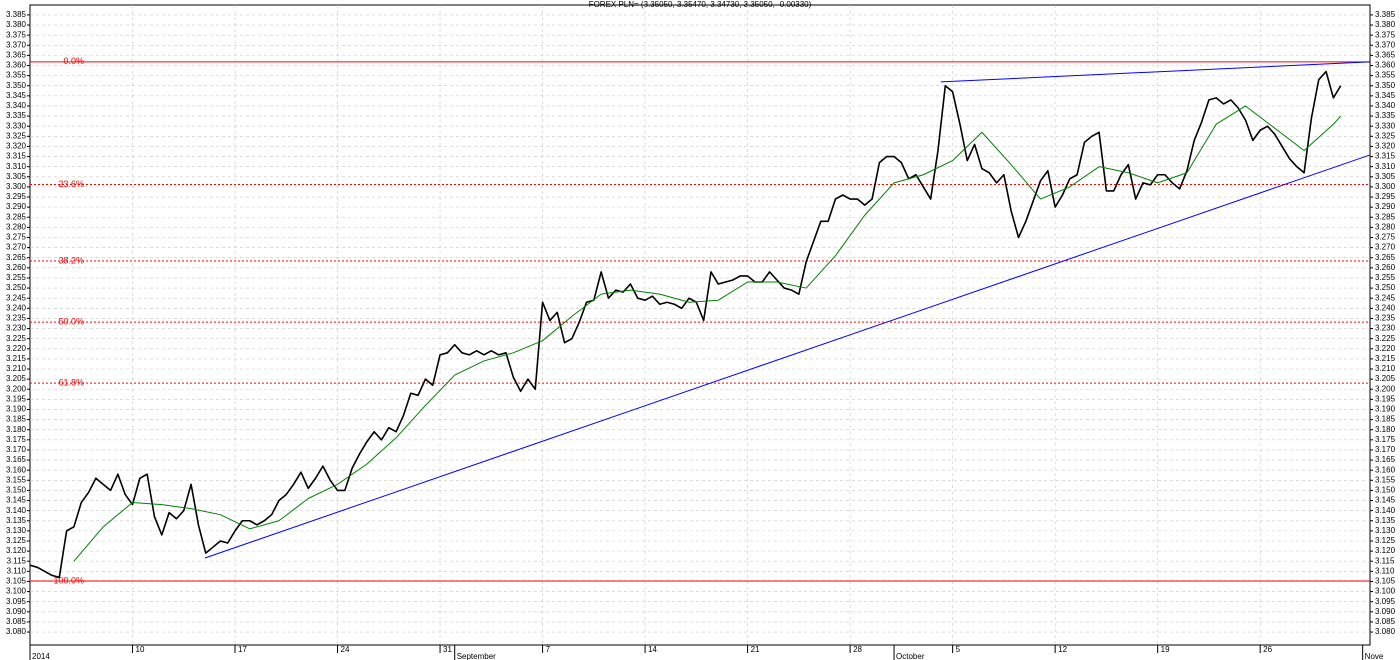  What do you see at coordinates (71, 383) in the screenshot?
I see `fib-label: 61.8%` at bounding box center [71, 383].